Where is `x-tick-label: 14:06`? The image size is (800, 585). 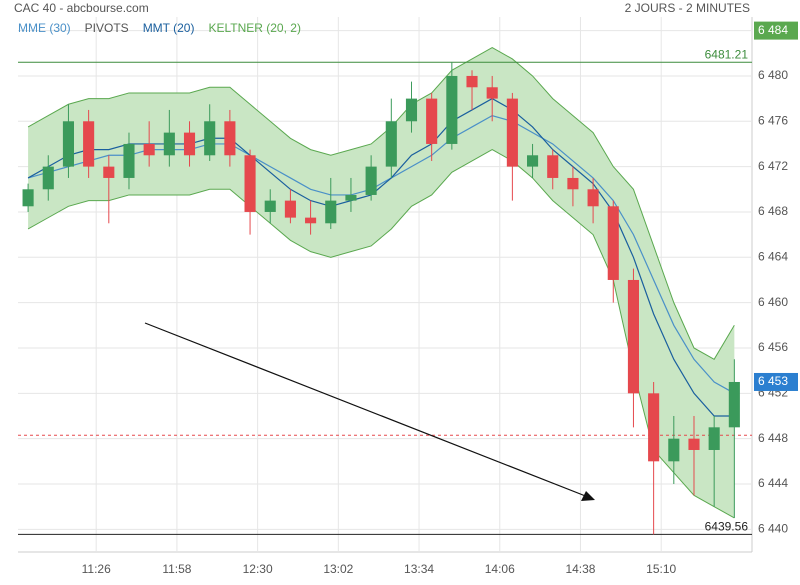
x-tick-label: 14:06 is located at coordinates (500, 569).